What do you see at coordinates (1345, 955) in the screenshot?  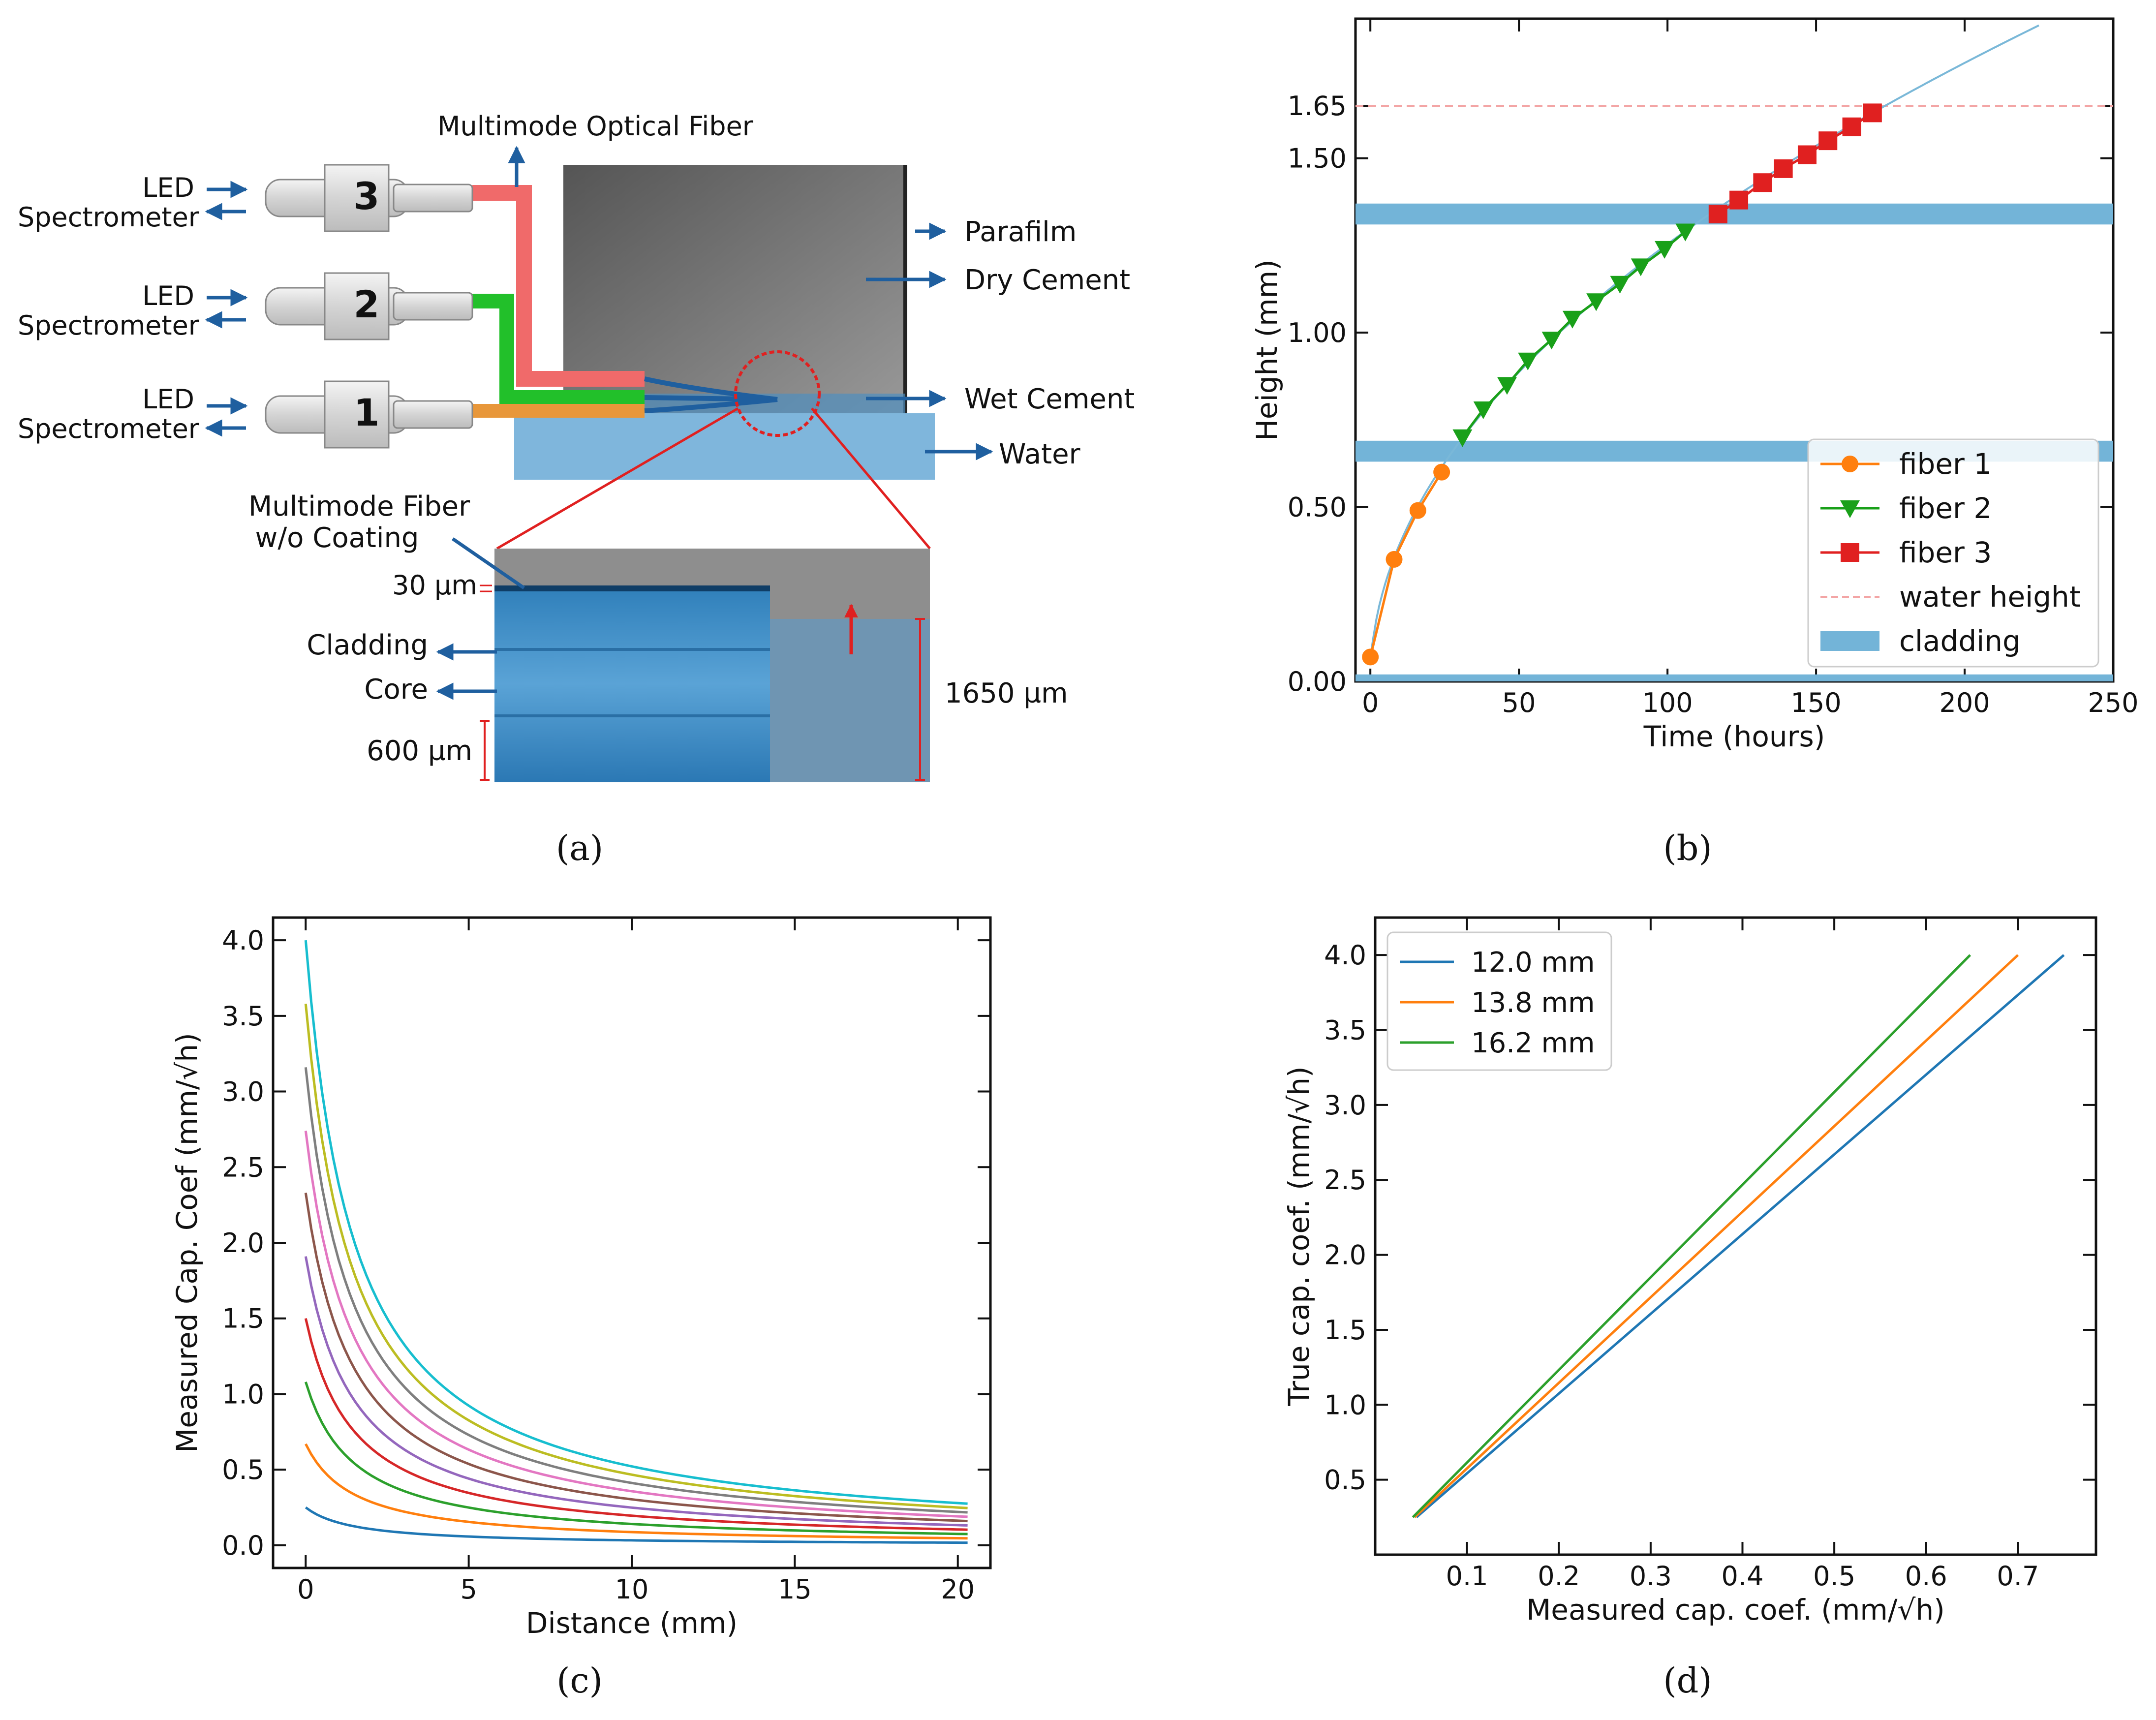 I see `y-tick-label: 4.0` at bounding box center [1345, 955].